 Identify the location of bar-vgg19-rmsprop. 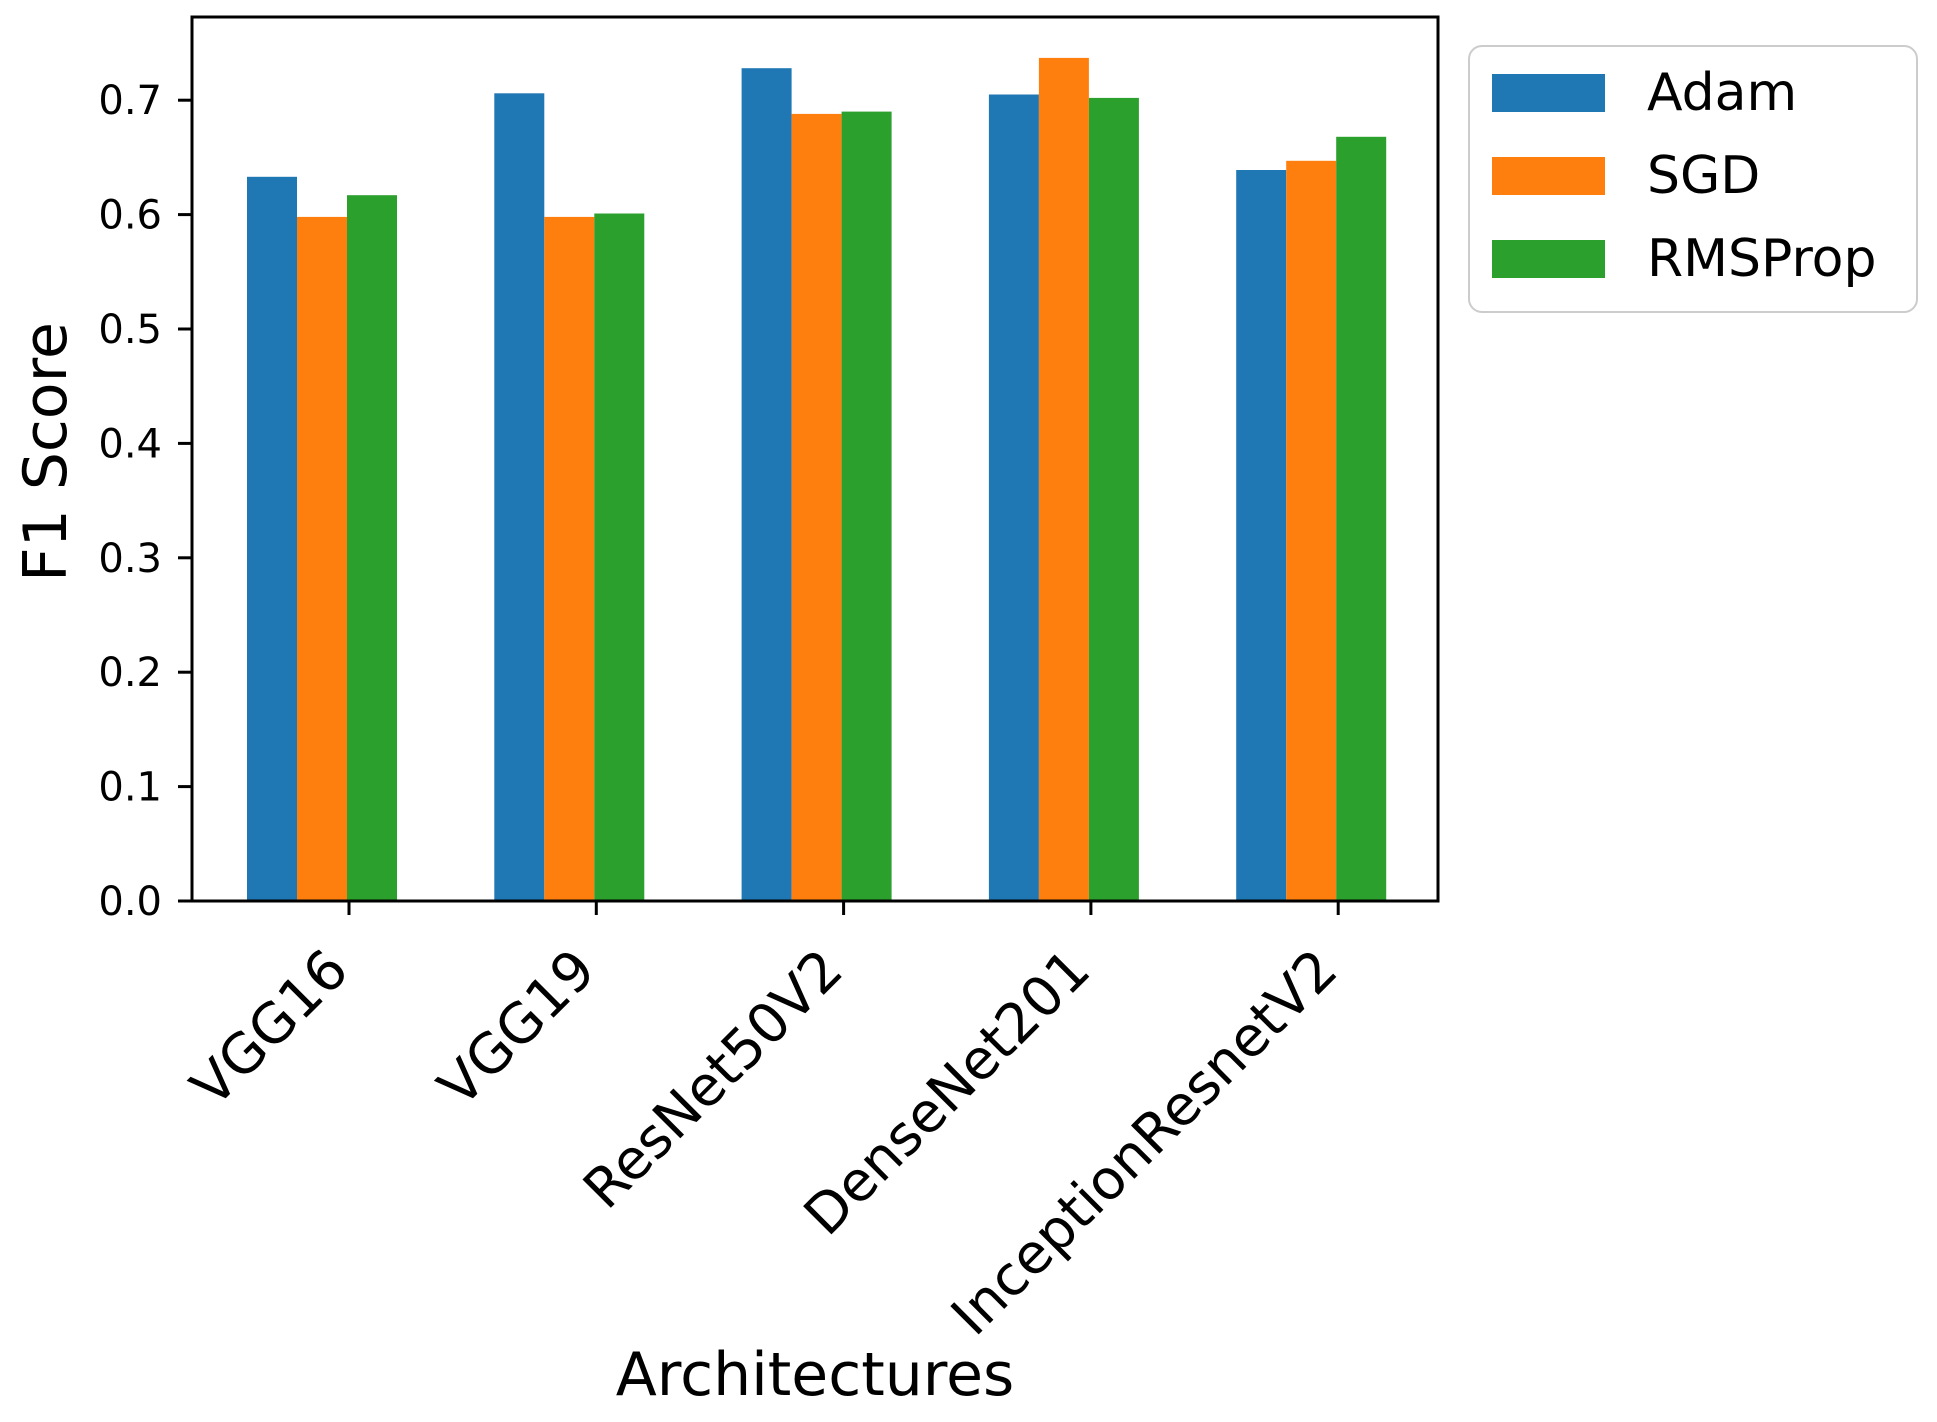
(619, 557).